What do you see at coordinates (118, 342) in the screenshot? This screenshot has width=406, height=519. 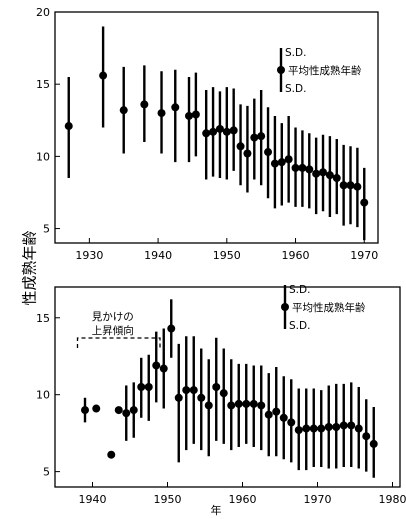 I see `annotation-bracket` at bounding box center [118, 342].